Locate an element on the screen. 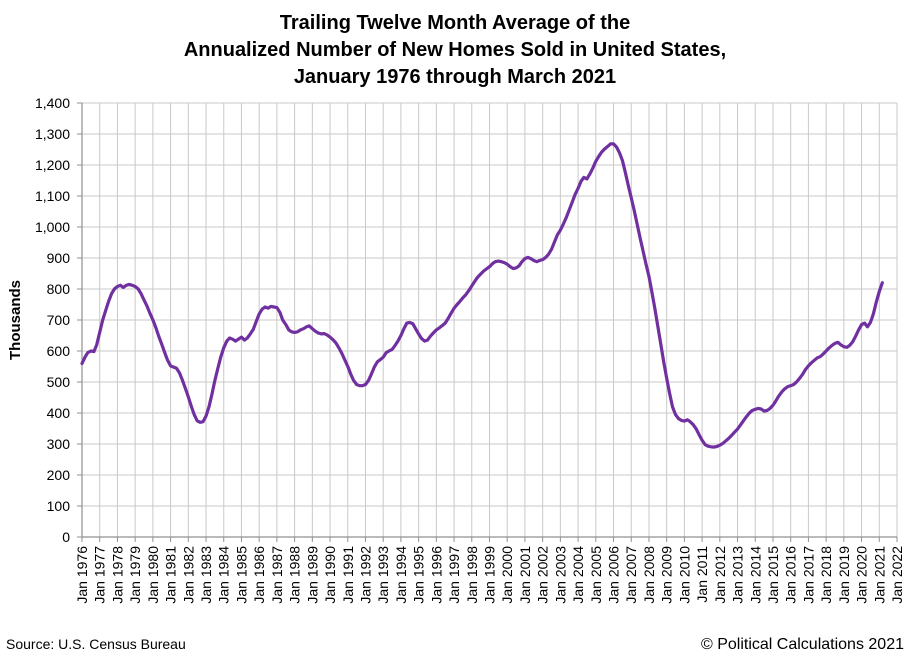 This screenshot has width=910, height=662. y-tick-label: 400 is located at coordinates (59, 413).